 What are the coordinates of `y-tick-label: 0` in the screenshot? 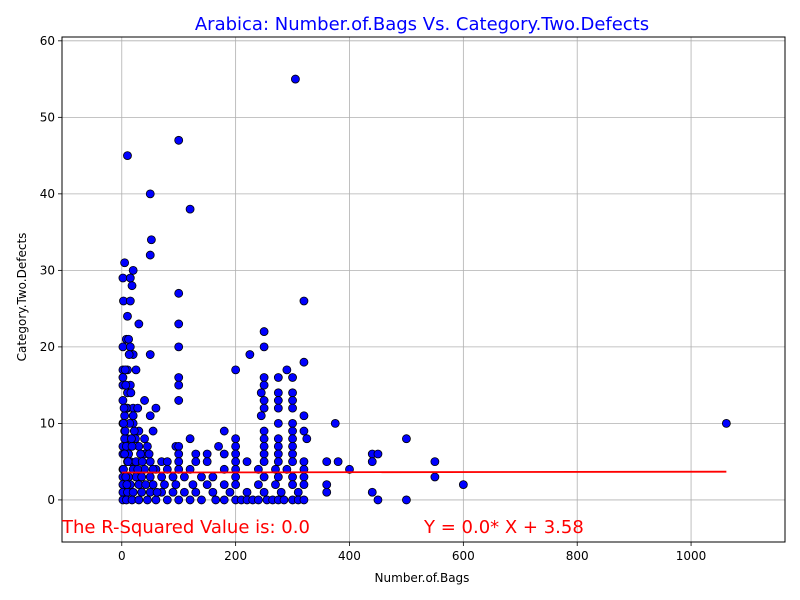 It's located at (51, 500).